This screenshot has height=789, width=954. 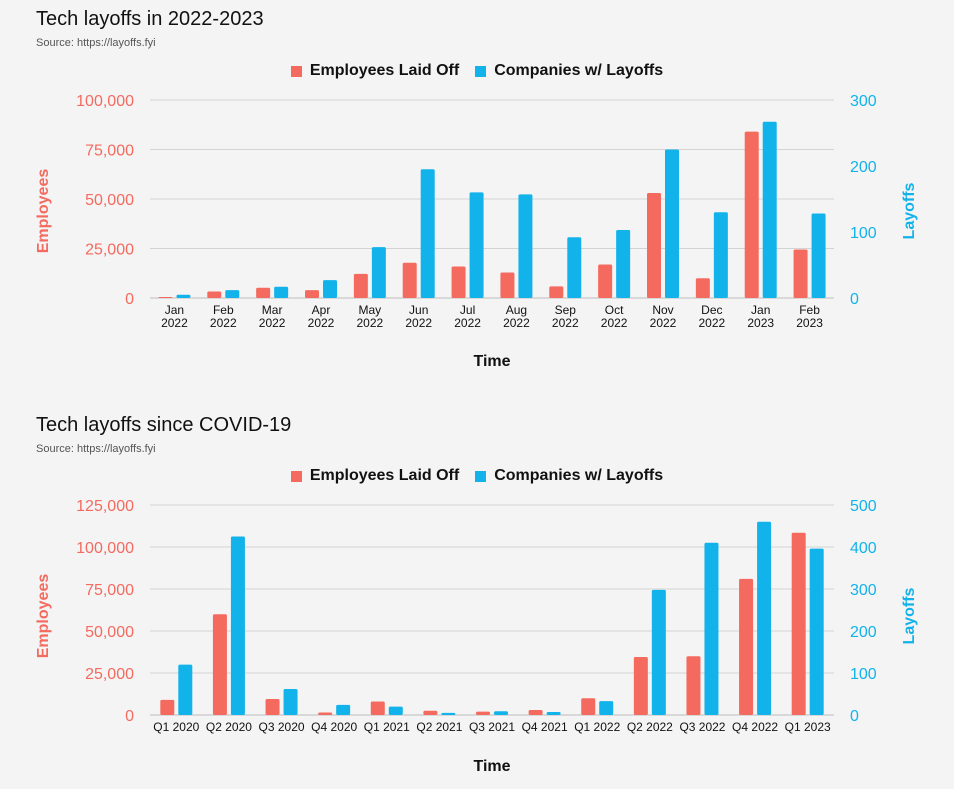 What do you see at coordinates (614, 310) in the screenshot?
I see `x-tick-label: Oct` at bounding box center [614, 310].